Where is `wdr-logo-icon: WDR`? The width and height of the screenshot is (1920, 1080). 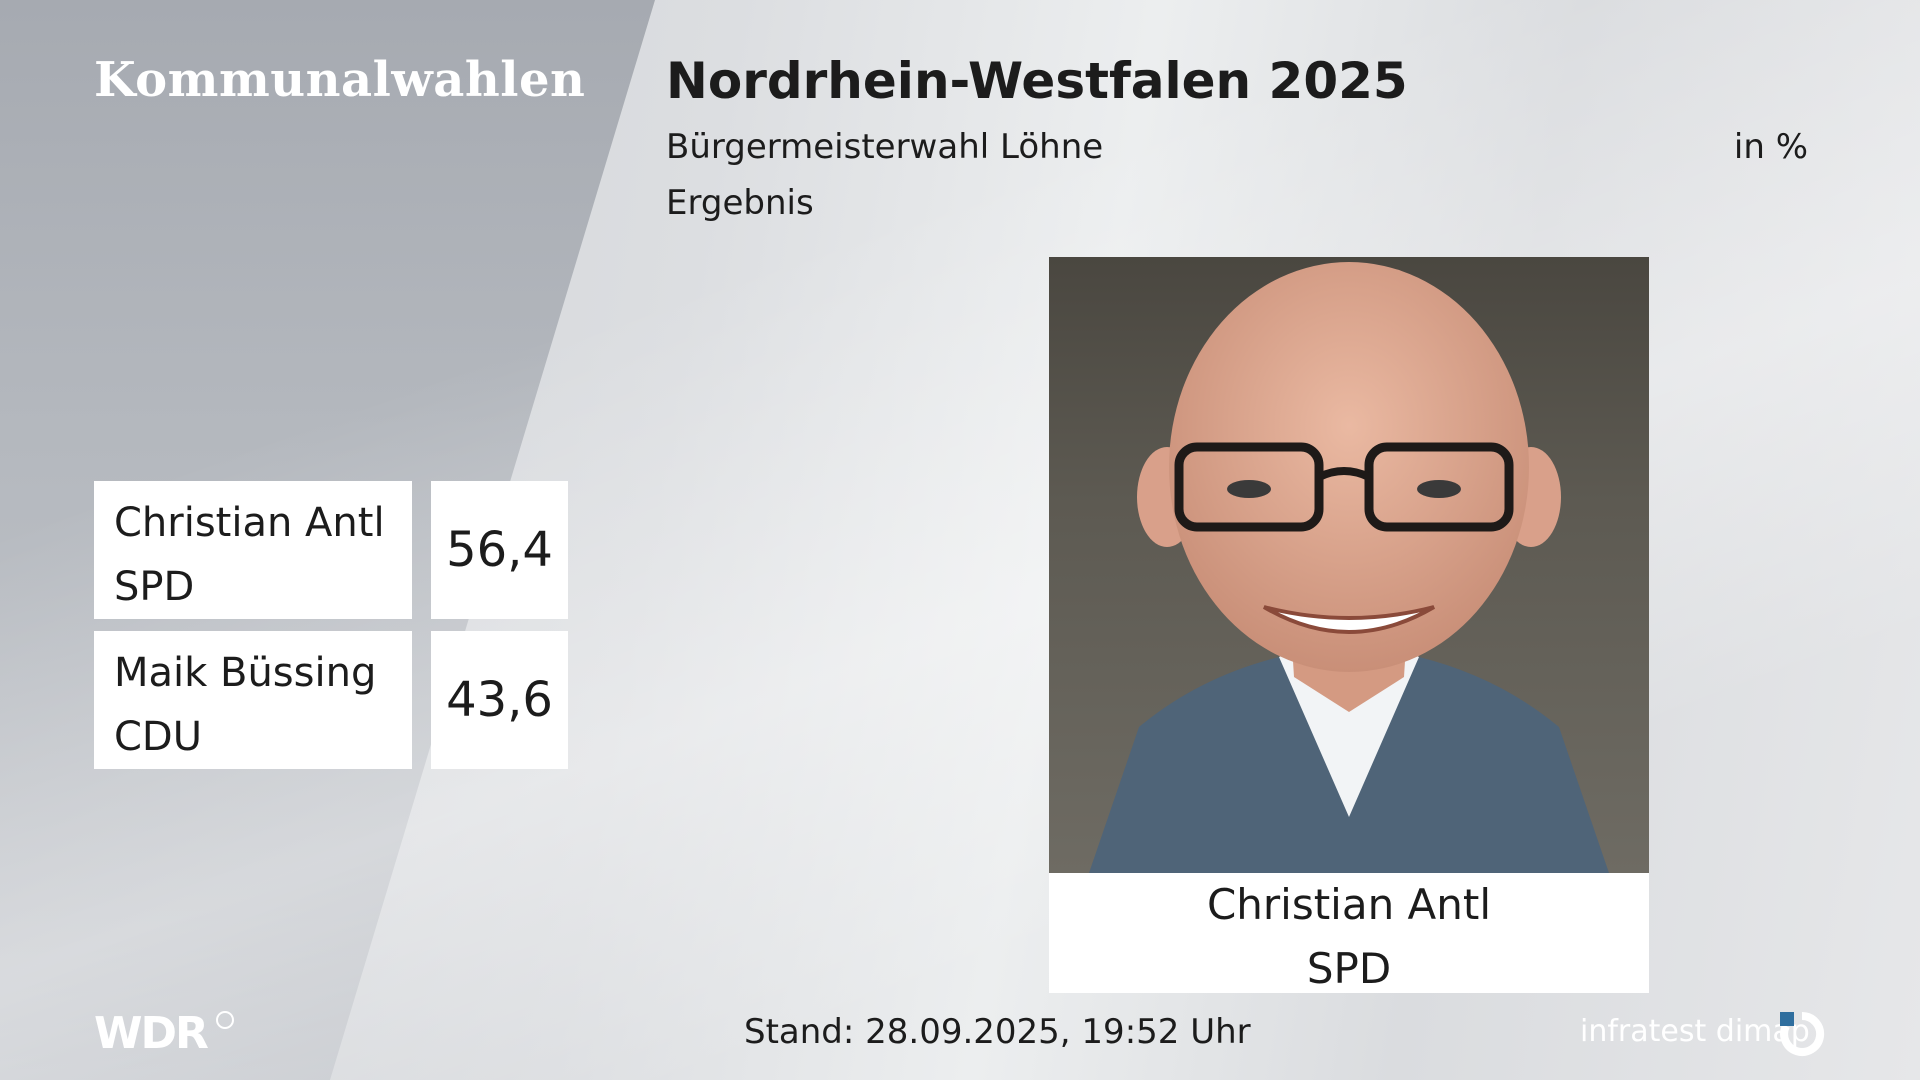
wdr-logo-icon: WDR is located at coordinates (151, 1033).